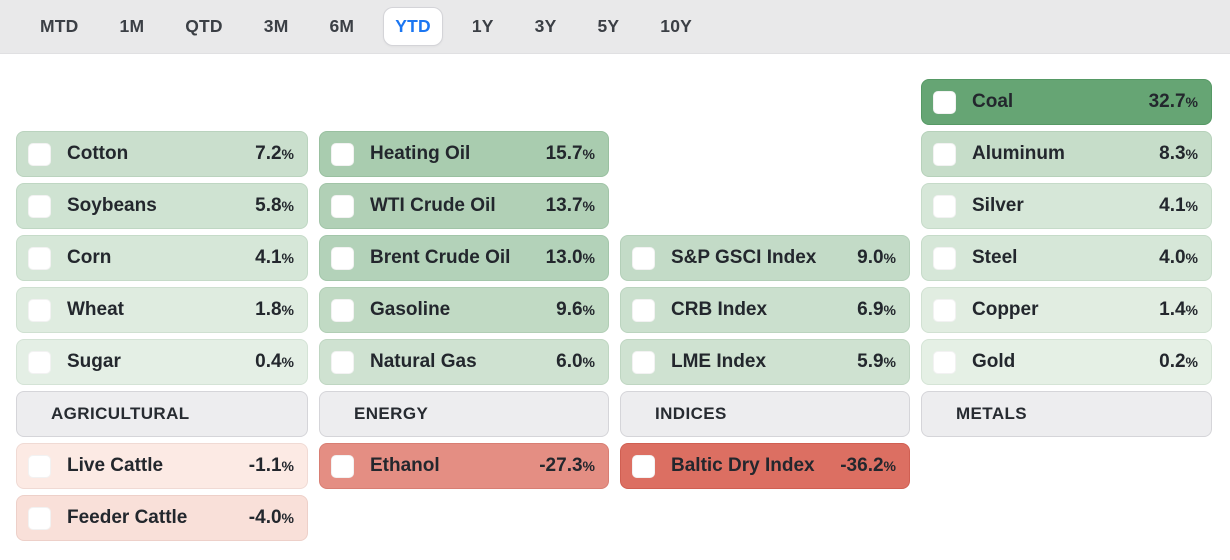  Describe the element at coordinates (95, 309) in the screenshot. I see `commodity-label: Wheat` at that location.